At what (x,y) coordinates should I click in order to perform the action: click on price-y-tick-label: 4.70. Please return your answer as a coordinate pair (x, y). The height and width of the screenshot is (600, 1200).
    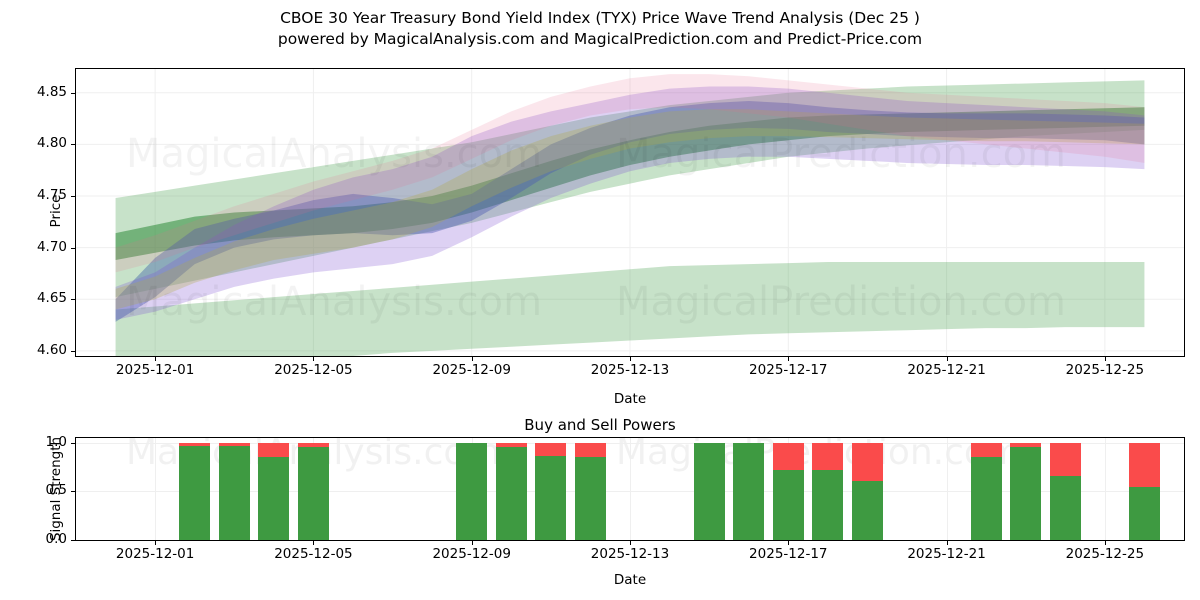
    Looking at the image, I should click on (51, 246).